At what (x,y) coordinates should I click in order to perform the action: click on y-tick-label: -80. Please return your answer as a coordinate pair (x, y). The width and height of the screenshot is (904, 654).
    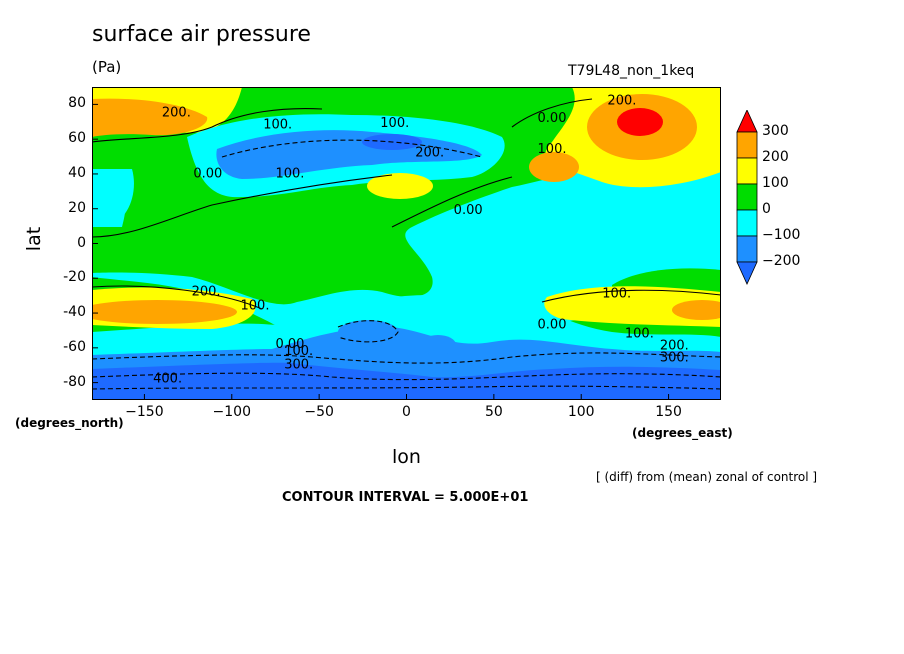
    Looking at the image, I should click on (74, 381).